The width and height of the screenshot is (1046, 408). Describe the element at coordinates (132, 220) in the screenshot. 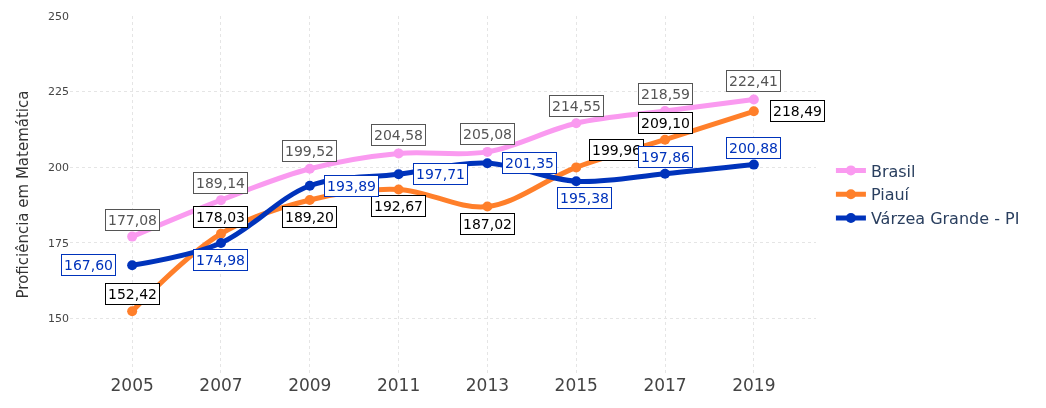

I see `data-label: 177,08` at that location.